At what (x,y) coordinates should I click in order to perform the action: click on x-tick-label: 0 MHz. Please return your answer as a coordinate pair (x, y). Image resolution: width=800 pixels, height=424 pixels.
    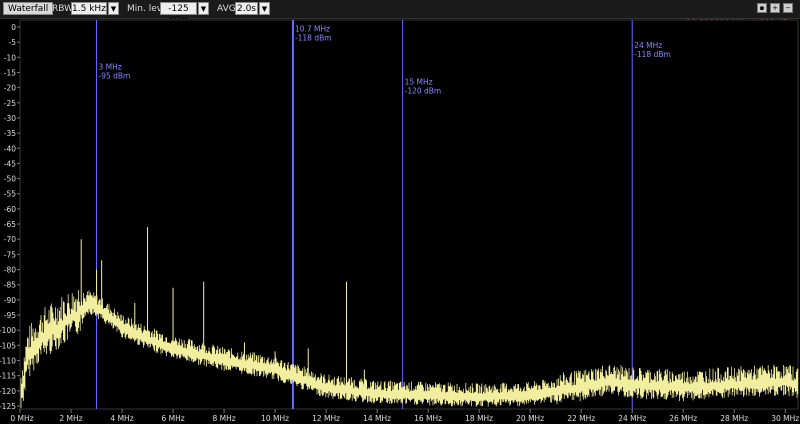
    Looking at the image, I should click on (21, 418).